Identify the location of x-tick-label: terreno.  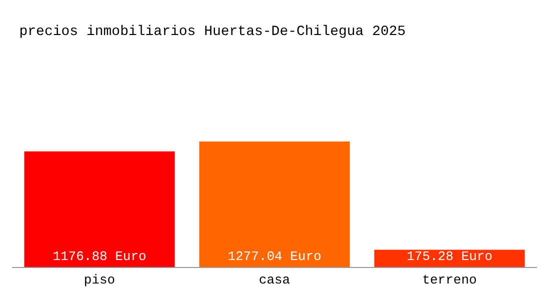
(449, 280).